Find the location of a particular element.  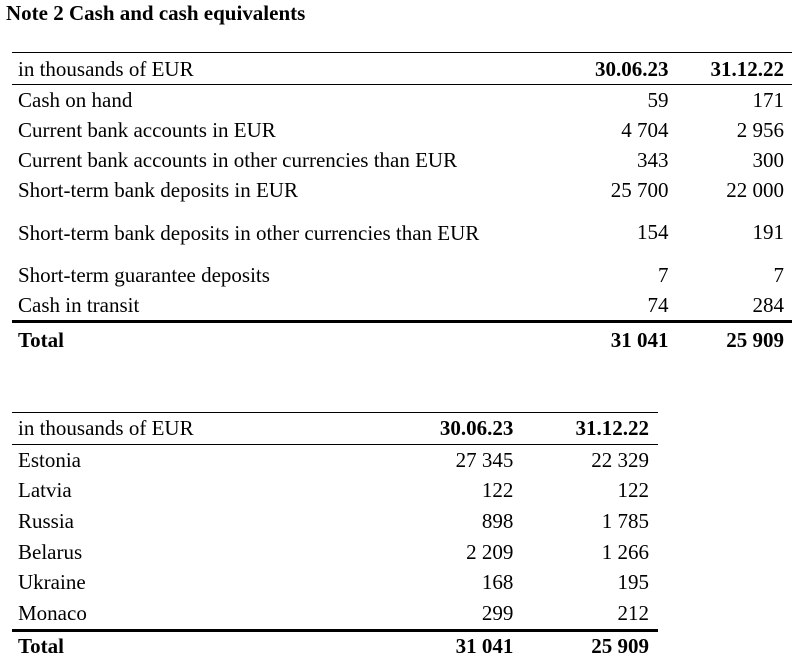

row-value-prior: 284 is located at coordinates (768, 304).